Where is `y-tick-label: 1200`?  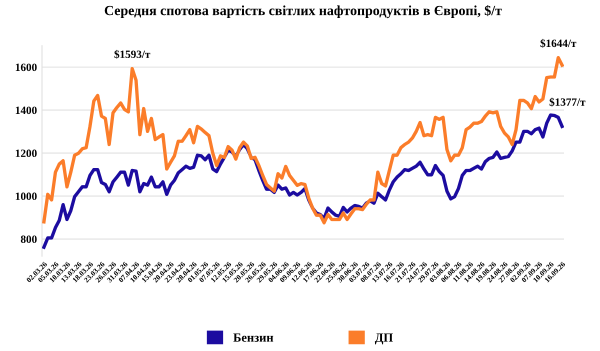
y-tick-label: 1200 is located at coordinates (26, 154).